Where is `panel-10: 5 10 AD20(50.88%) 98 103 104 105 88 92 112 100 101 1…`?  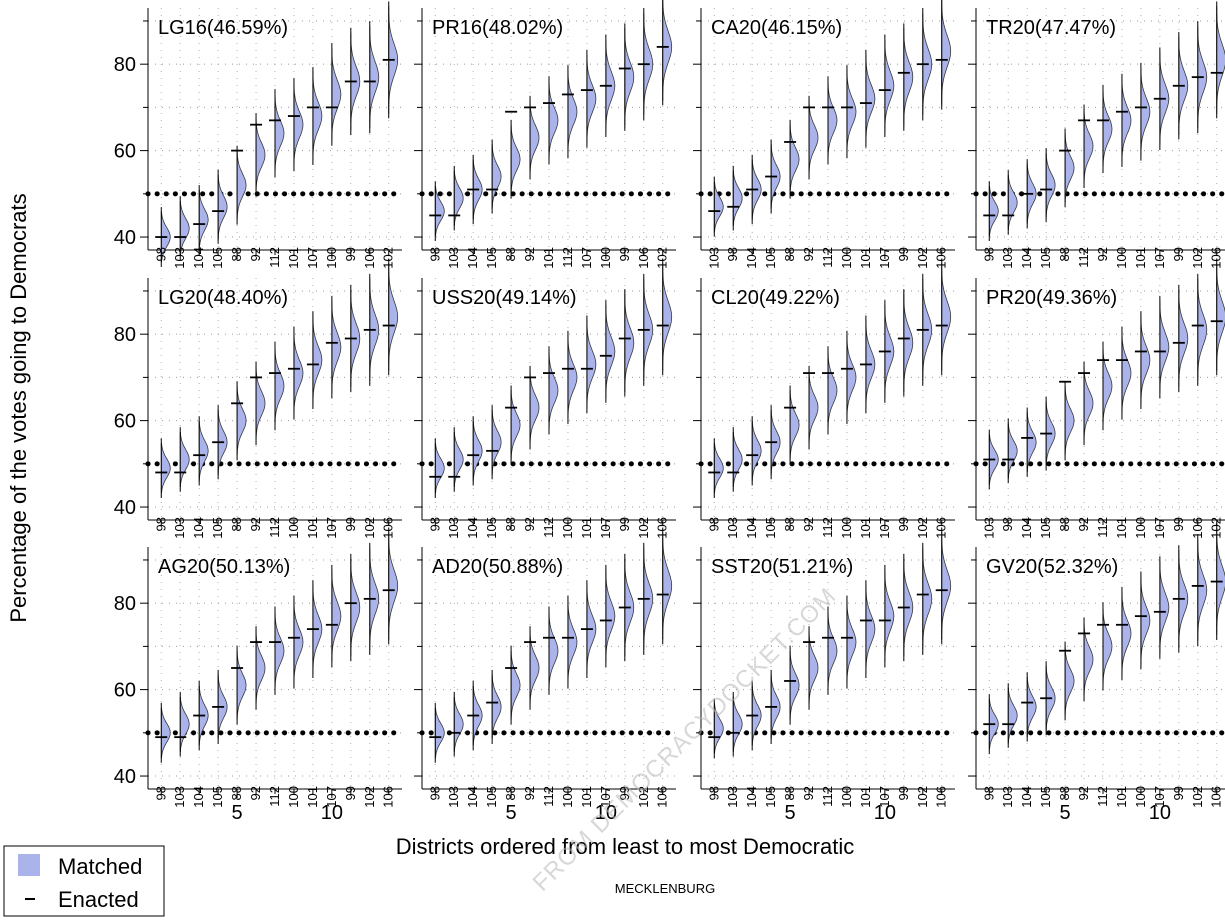
panel-10: 5 10 AD20(50.88%) 98 103 104 105 88 92 112 100 101 1… is located at coordinates (546, 675).